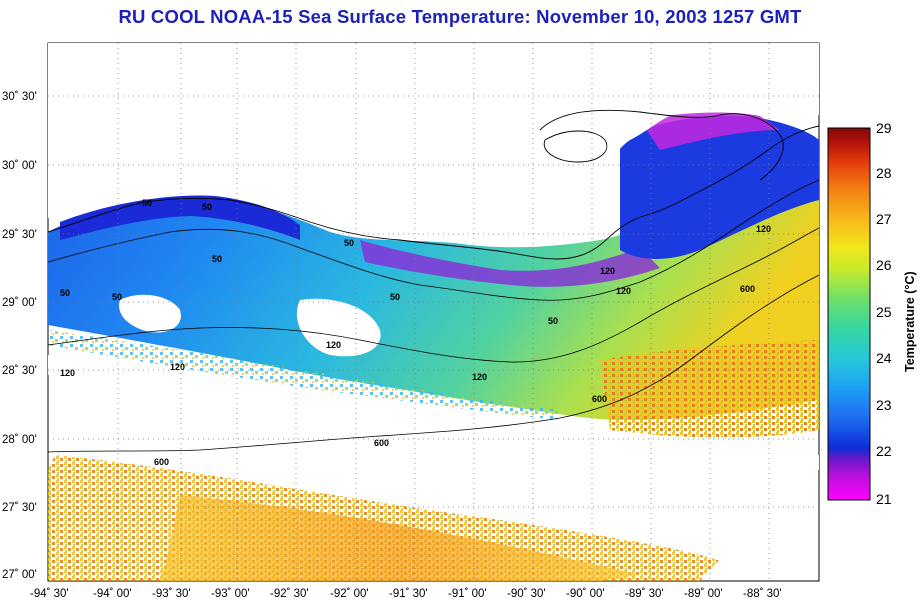 This screenshot has width=920, height=601. Describe the element at coordinates (910, 321) in the screenshot. I see `colorbar-title: Temperature (°C)` at that location.